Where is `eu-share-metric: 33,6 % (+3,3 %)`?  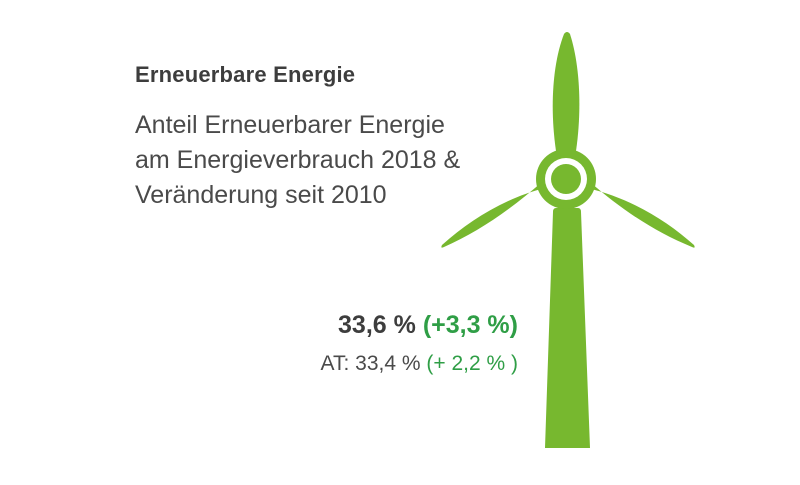 eu-share-metric: 33,6 % (+3,3 %) is located at coordinates (428, 325).